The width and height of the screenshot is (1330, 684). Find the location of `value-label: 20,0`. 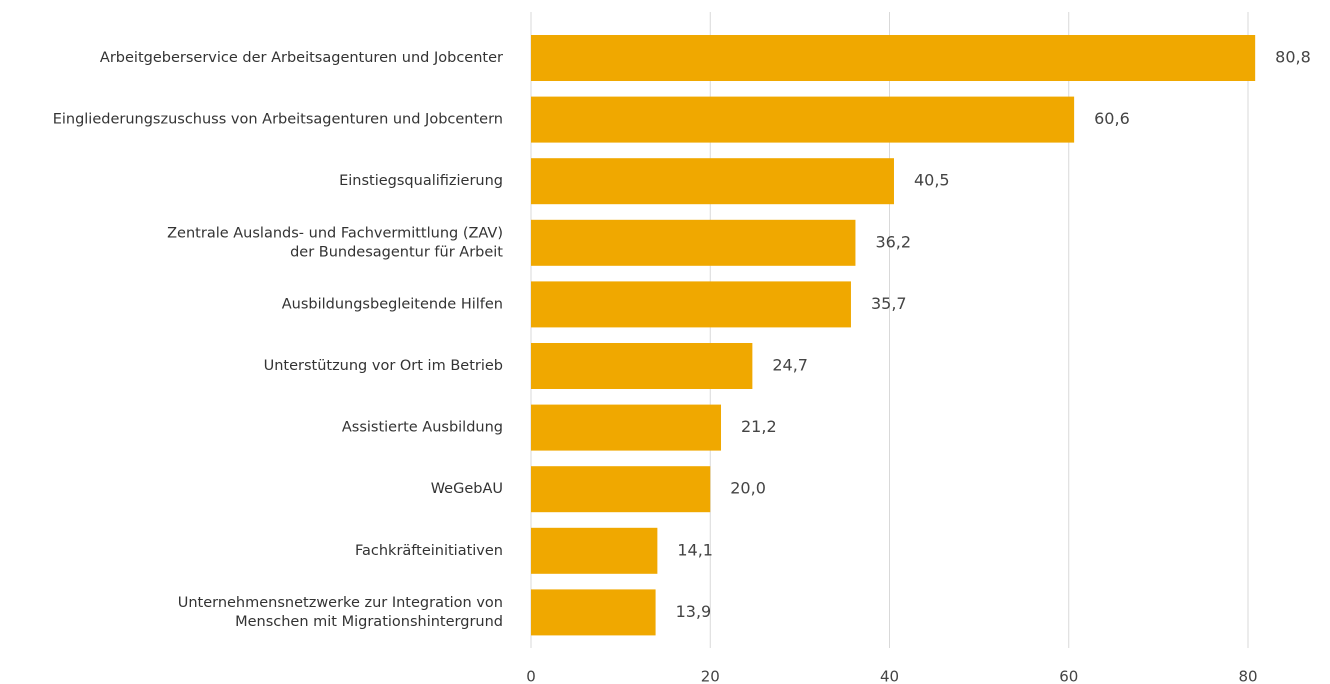

value-label: 20,0 is located at coordinates (748, 488).